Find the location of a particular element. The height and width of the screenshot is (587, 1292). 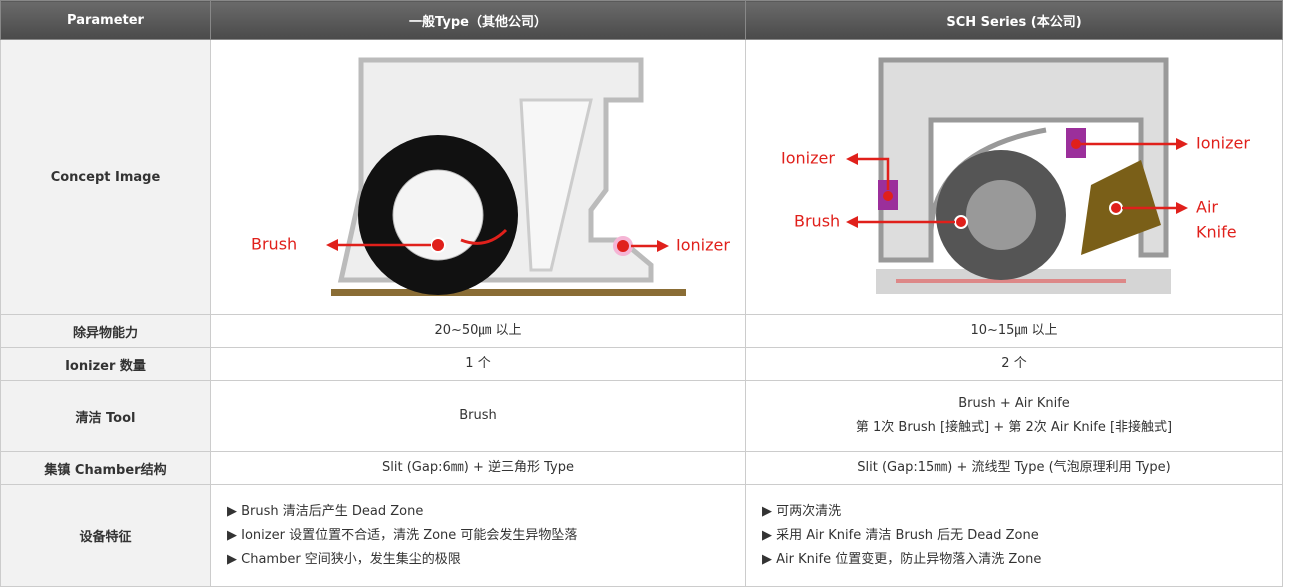

cell-text: 2 个 is located at coordinates (1014, 363).